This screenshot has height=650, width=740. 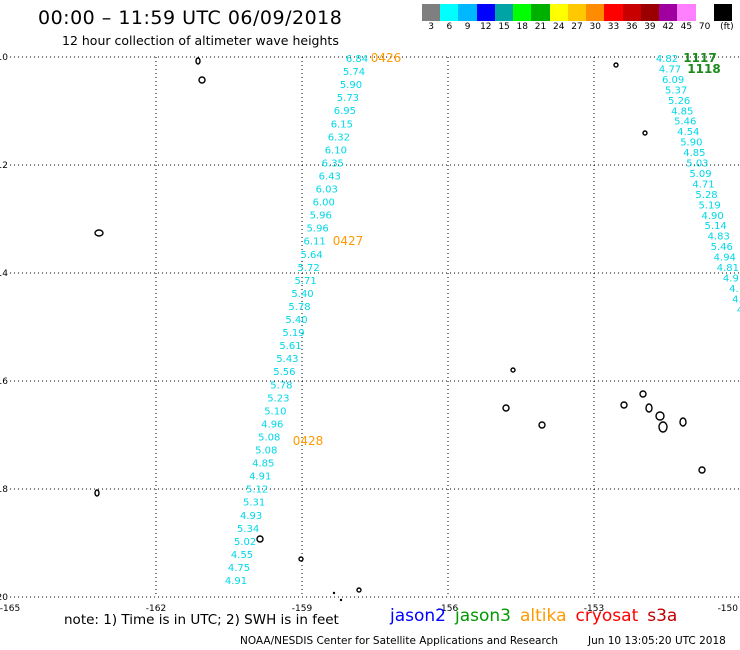 What do you see at coordinates (302, 609) in the screenshot?
I see `lon-tick-label: -159` at bounding box center [302, 609].